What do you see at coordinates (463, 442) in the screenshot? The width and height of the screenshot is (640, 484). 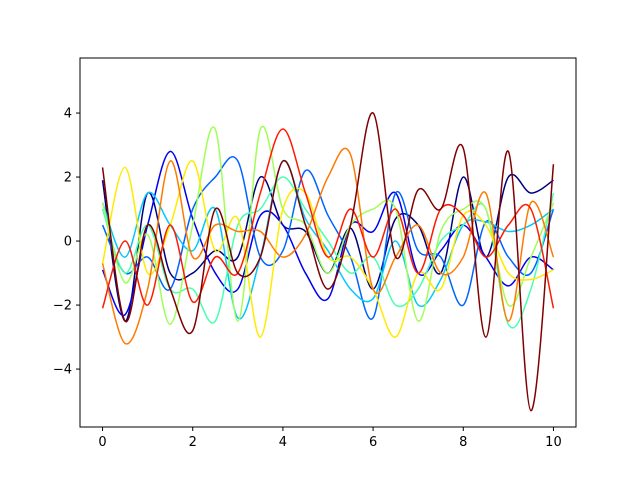 I see `x-tick-label: 8` at bounding box center [463, 442].